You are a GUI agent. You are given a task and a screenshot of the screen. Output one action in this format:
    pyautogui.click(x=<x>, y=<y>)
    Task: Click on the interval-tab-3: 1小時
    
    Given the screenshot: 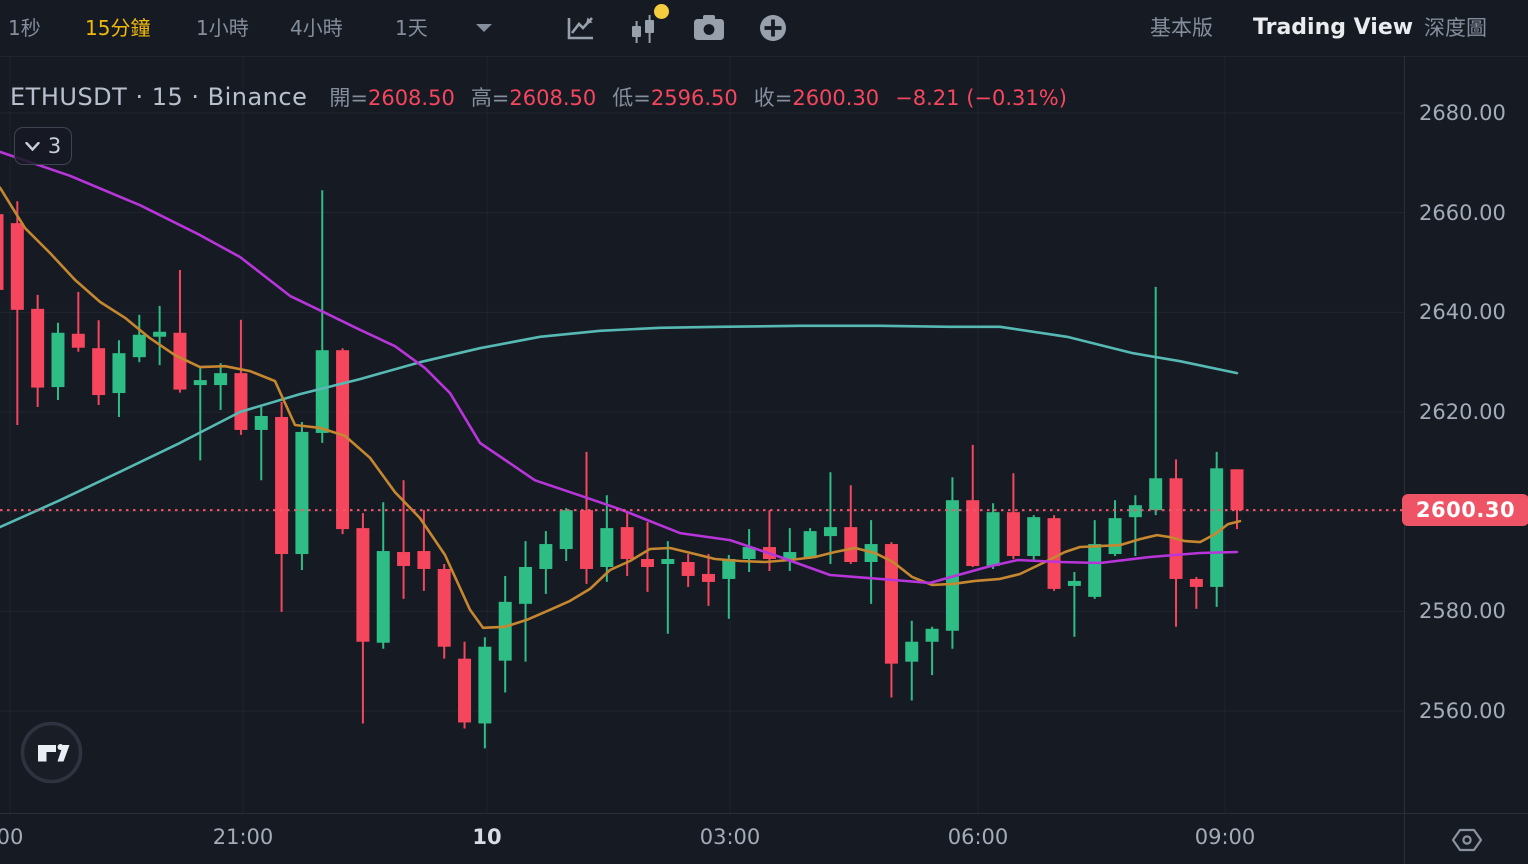 What is the action you would take?
    pyautogui.click(x=222, y=28)
    